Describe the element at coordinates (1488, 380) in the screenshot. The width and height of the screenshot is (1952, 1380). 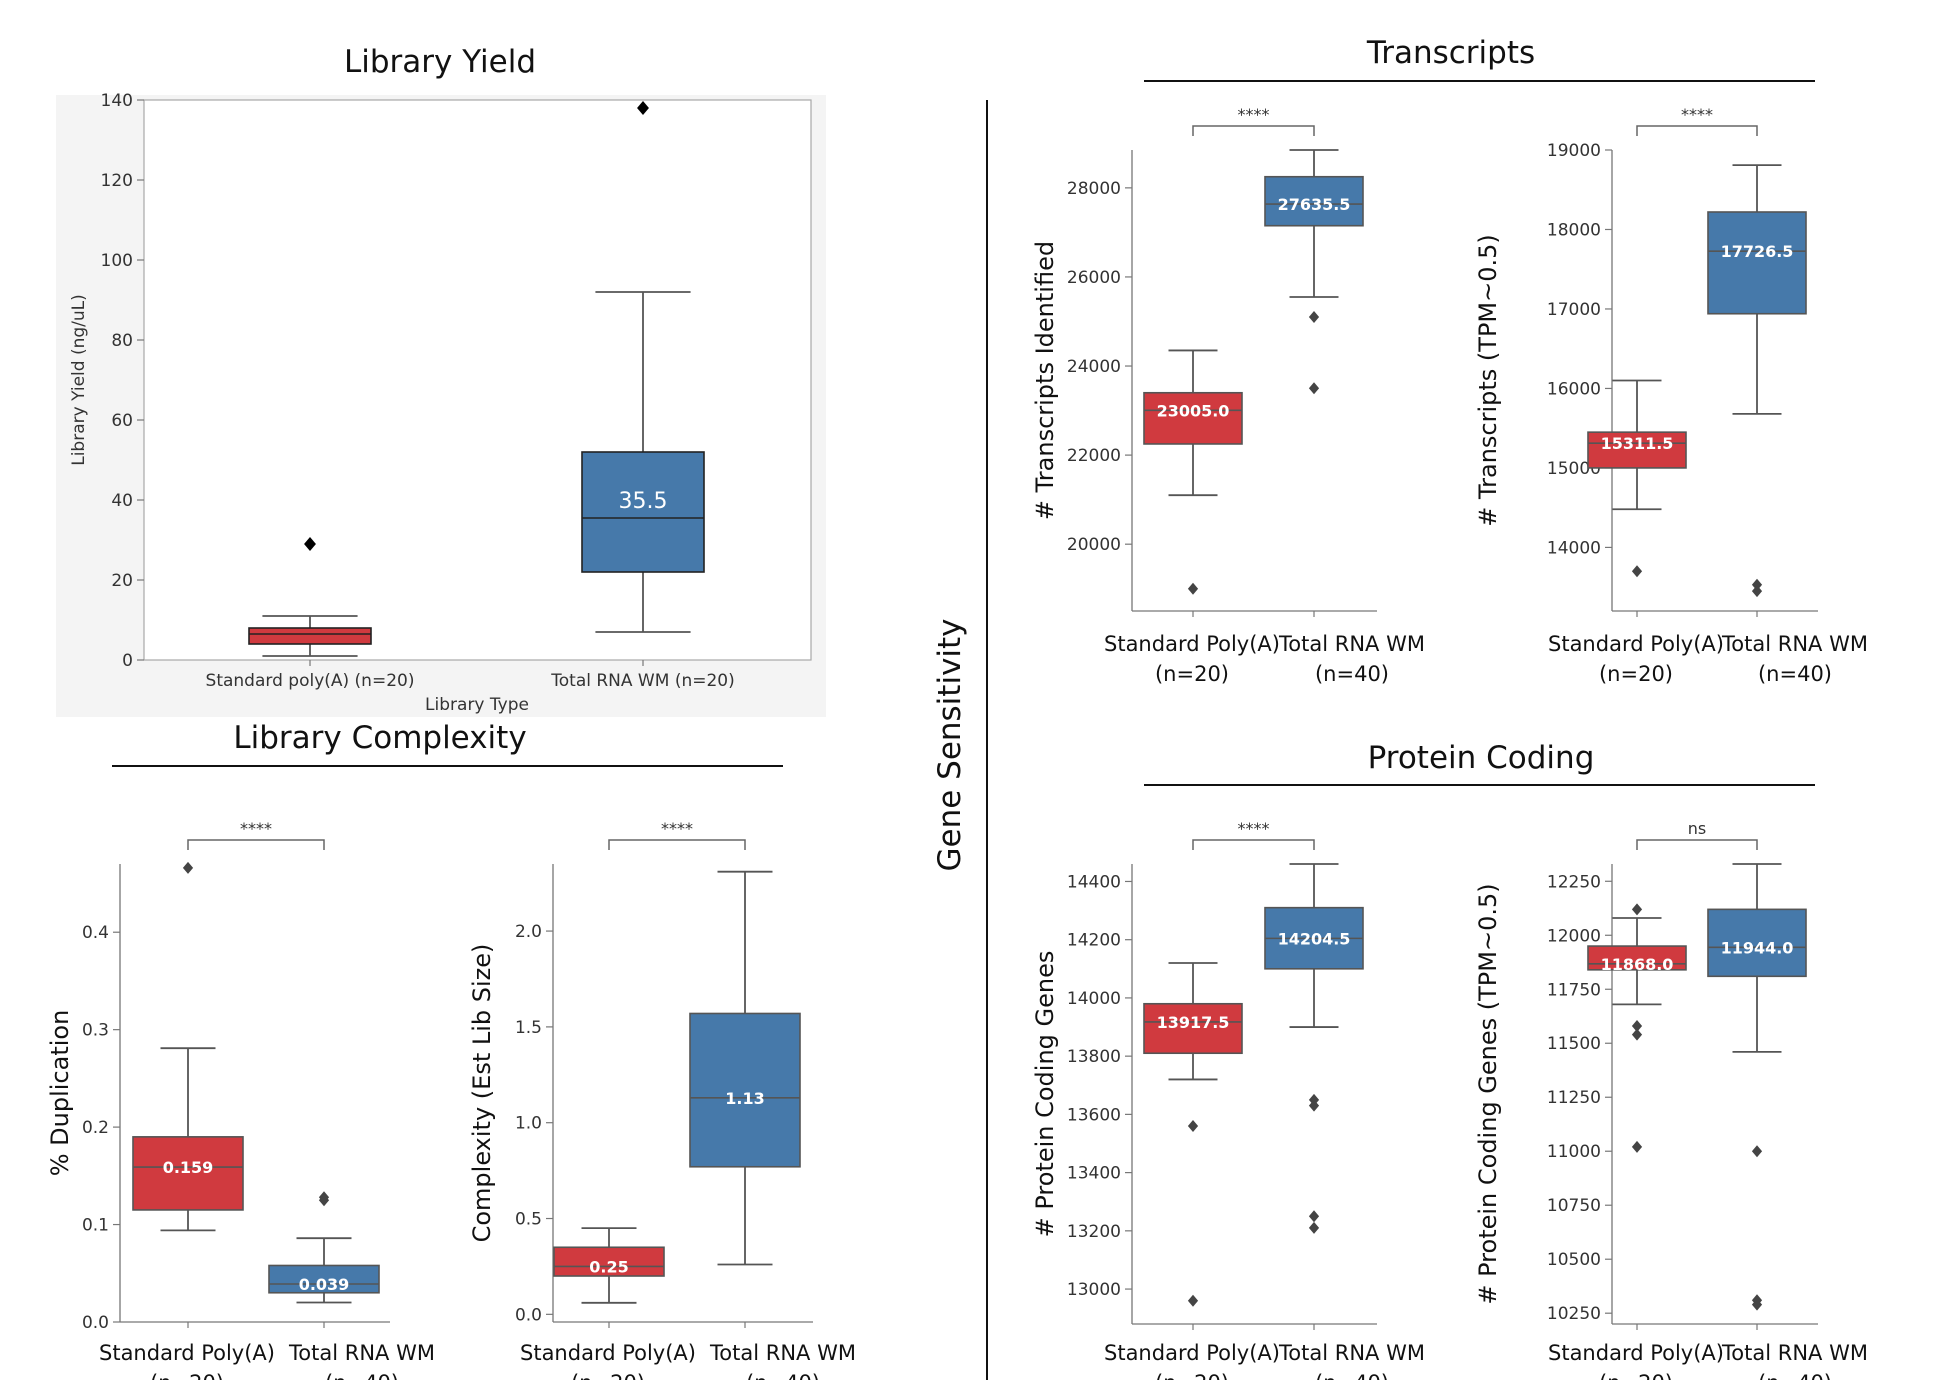
I see `y-axis-title: # Transcripts (TPM~0.5)` at that location.